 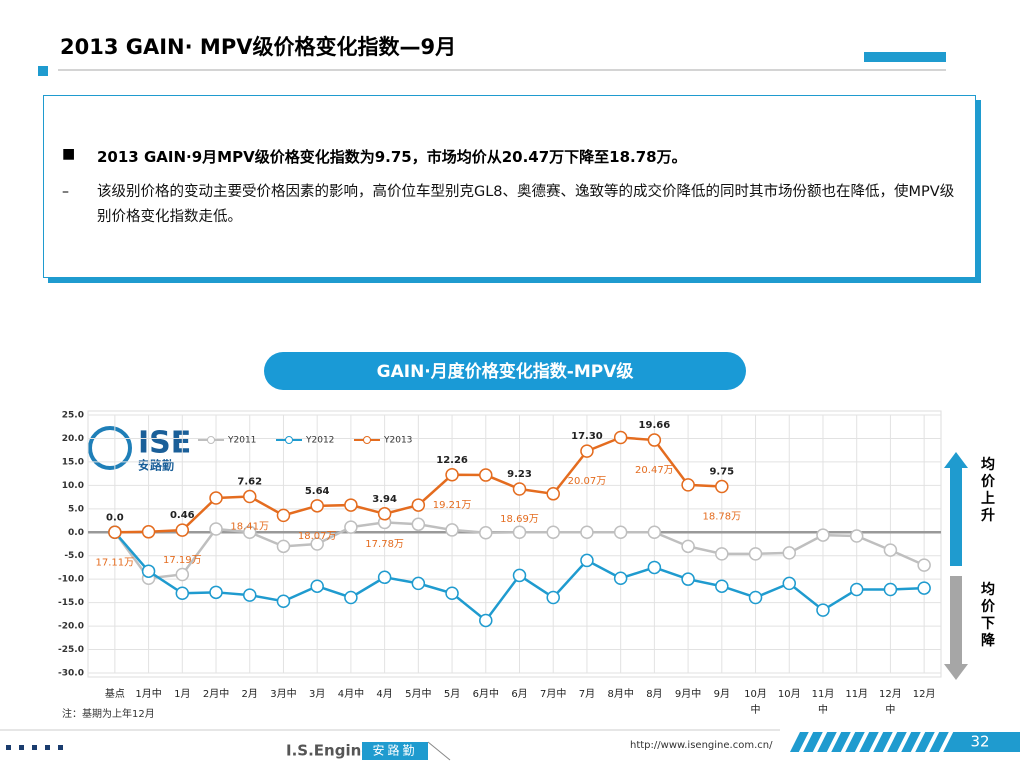 I want to click on value-label: 17.30, so click(x=587, y=436).